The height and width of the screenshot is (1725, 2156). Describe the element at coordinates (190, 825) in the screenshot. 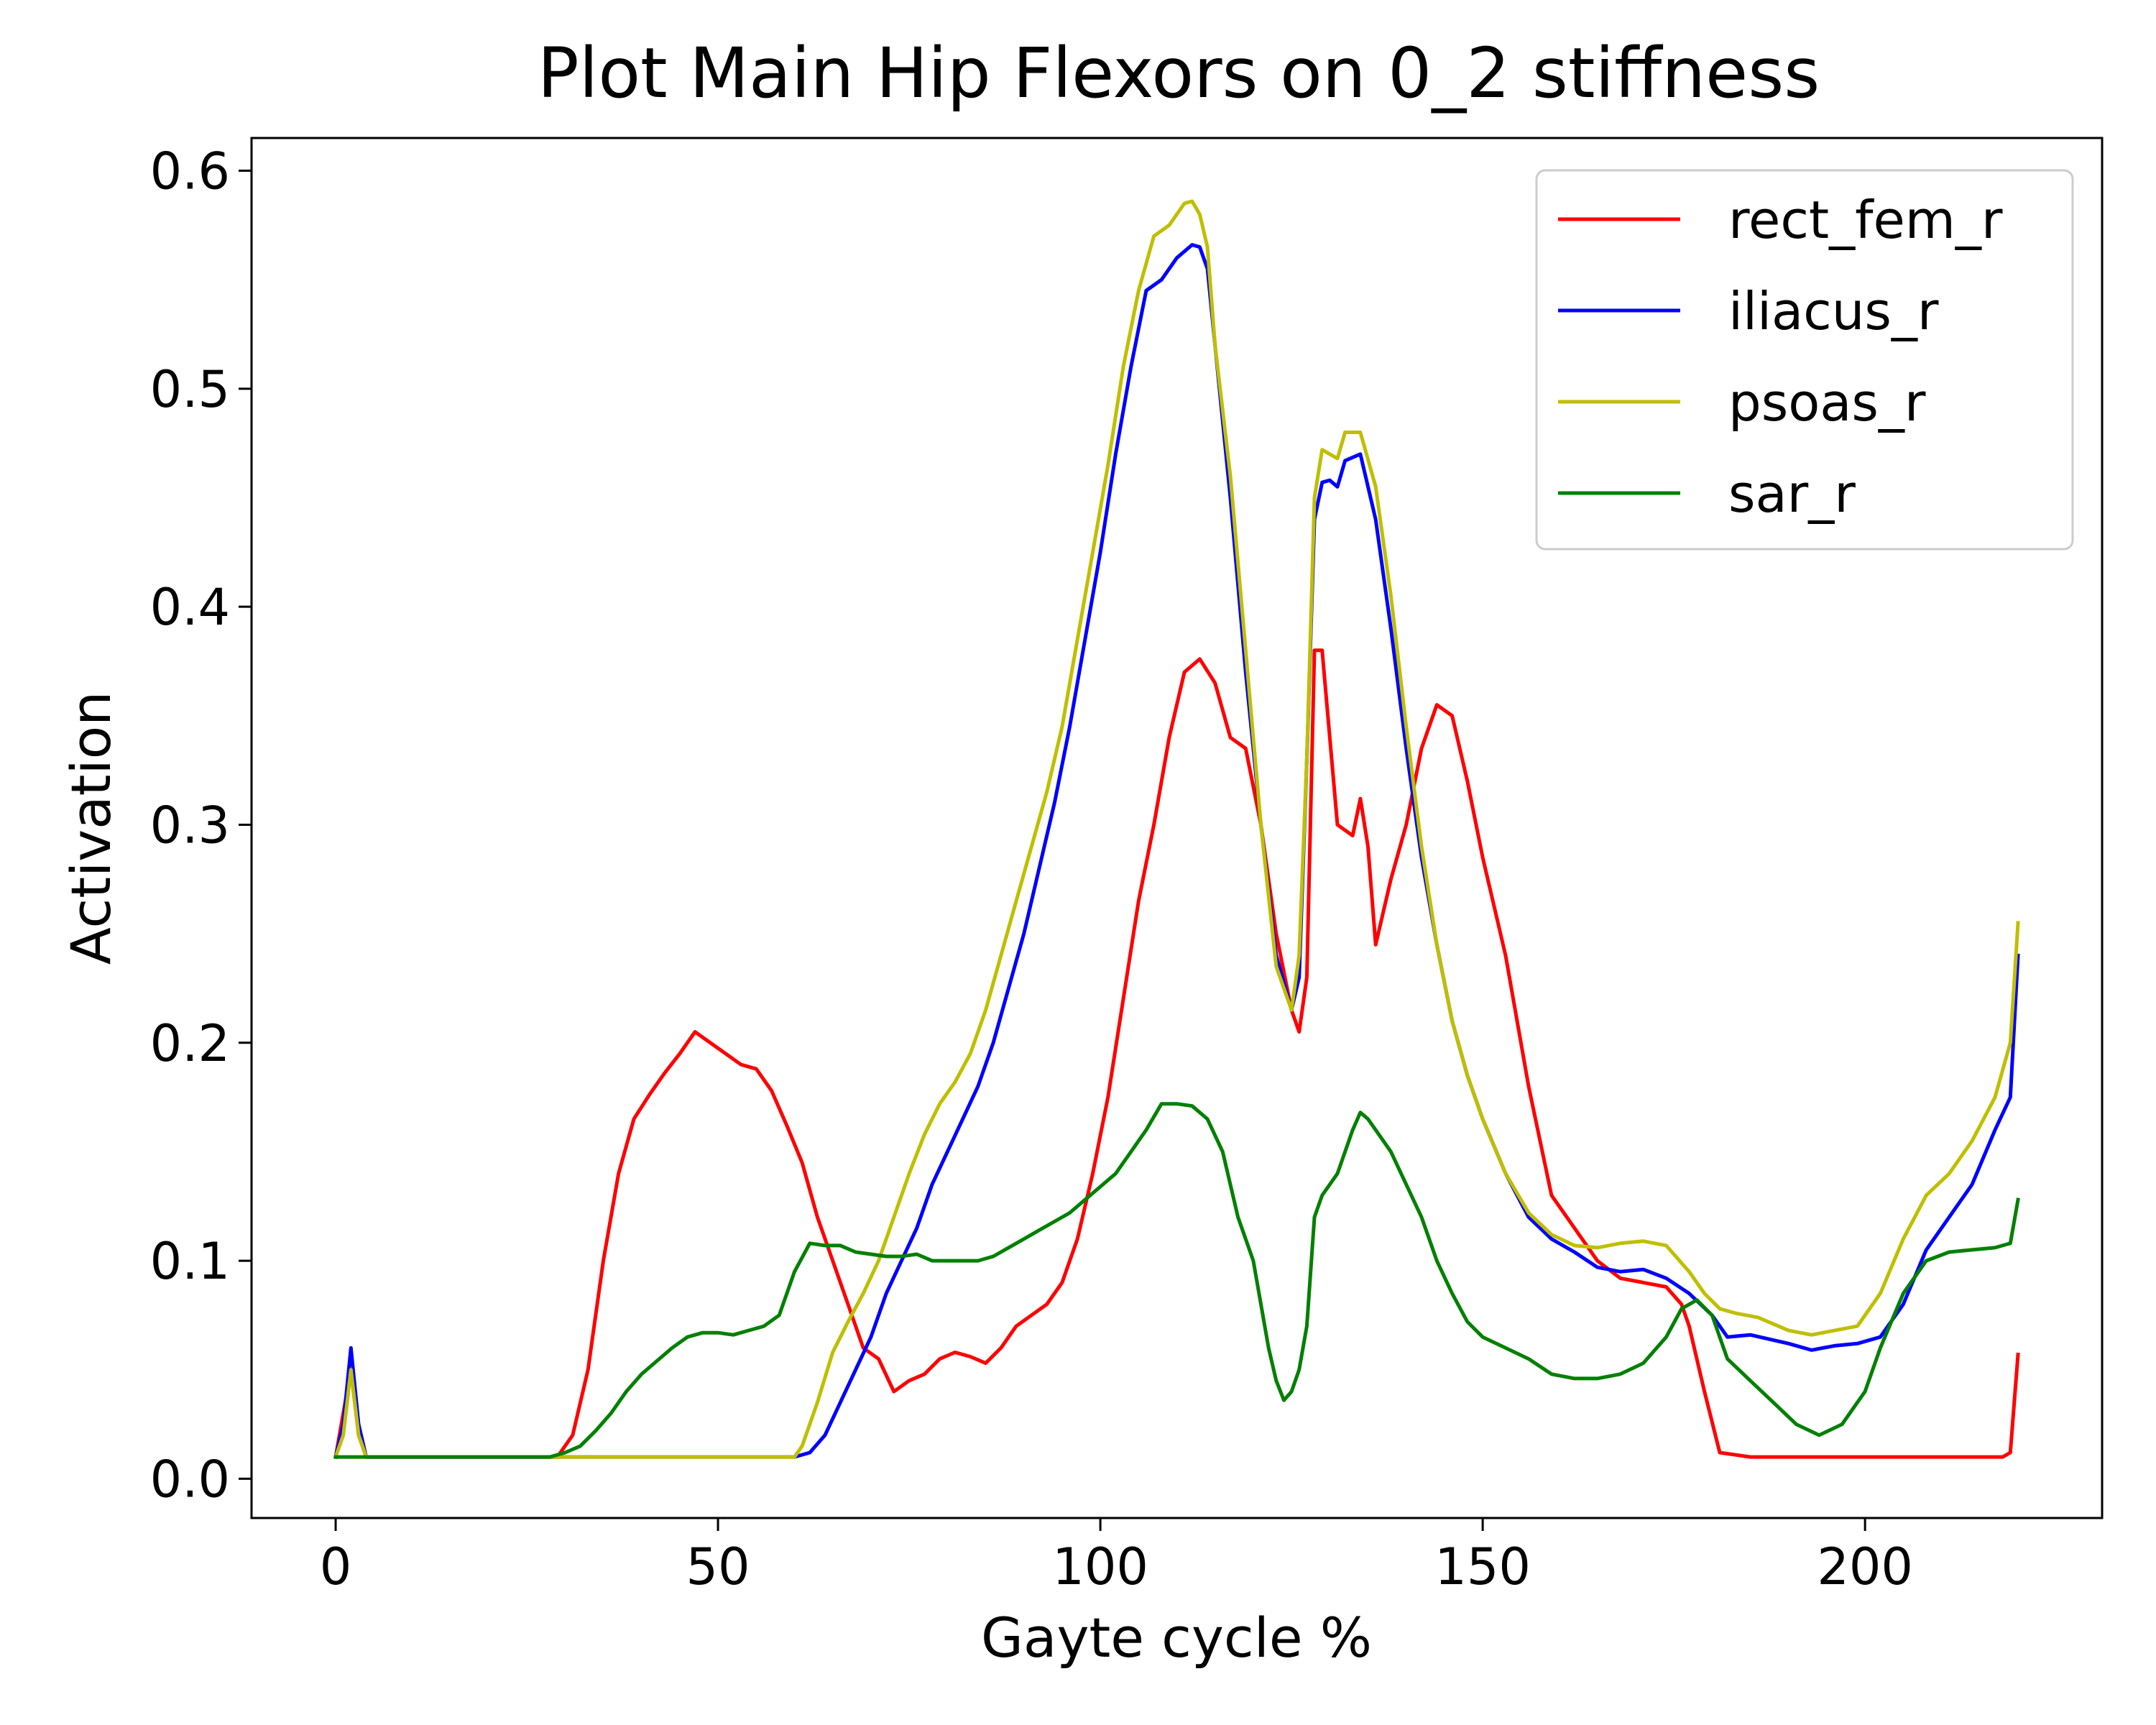

I see `y-tick-label: 0.3` at that location.